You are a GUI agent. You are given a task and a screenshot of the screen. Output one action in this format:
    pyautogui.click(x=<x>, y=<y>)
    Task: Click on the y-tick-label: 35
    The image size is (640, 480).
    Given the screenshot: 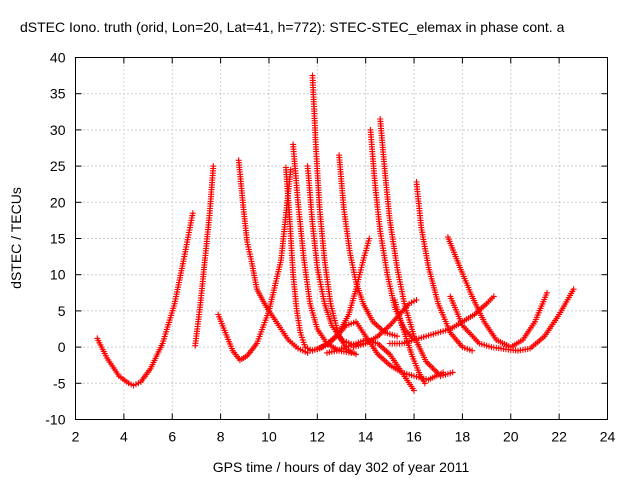 What is the action you would take?
    pyautogui.click(x=58, y=94)
    